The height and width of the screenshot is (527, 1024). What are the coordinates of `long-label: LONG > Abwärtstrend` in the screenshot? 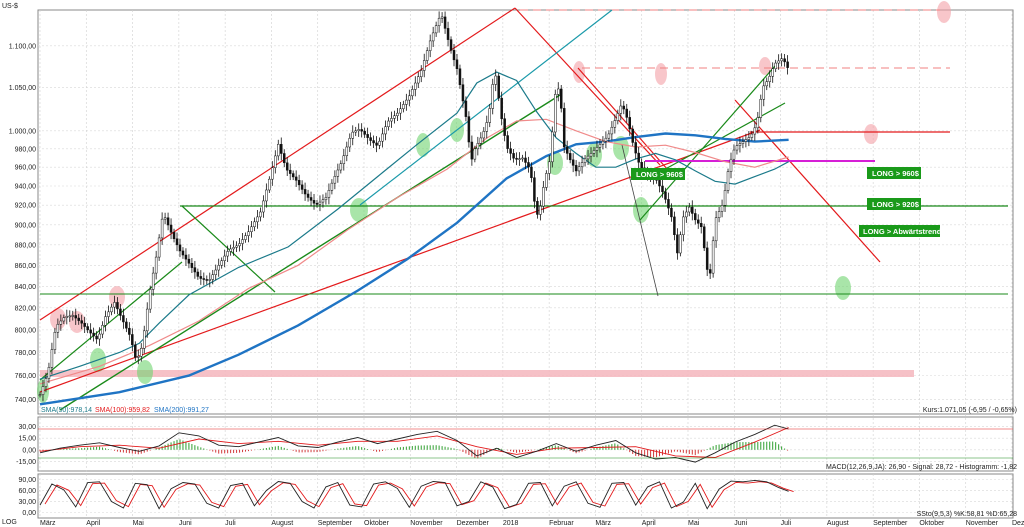 It's located at (902, 231).